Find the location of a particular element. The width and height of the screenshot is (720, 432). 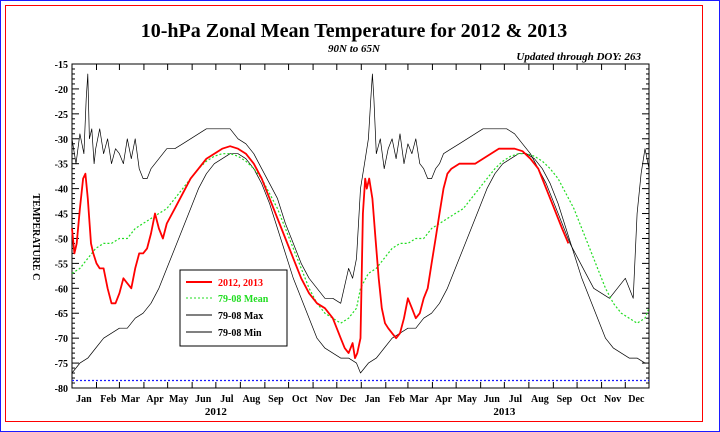

y-axis-label: TEMPERATURE C is located at coordinates (35, 237).